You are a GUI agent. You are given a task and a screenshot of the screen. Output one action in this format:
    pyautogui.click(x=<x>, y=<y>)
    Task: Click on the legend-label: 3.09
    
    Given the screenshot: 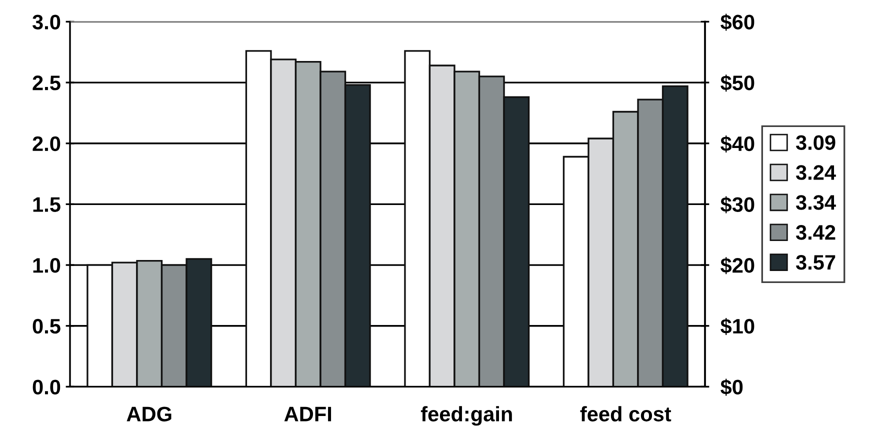 What is the action you would take?
    pyautogui.click(x=816, y=142)
    